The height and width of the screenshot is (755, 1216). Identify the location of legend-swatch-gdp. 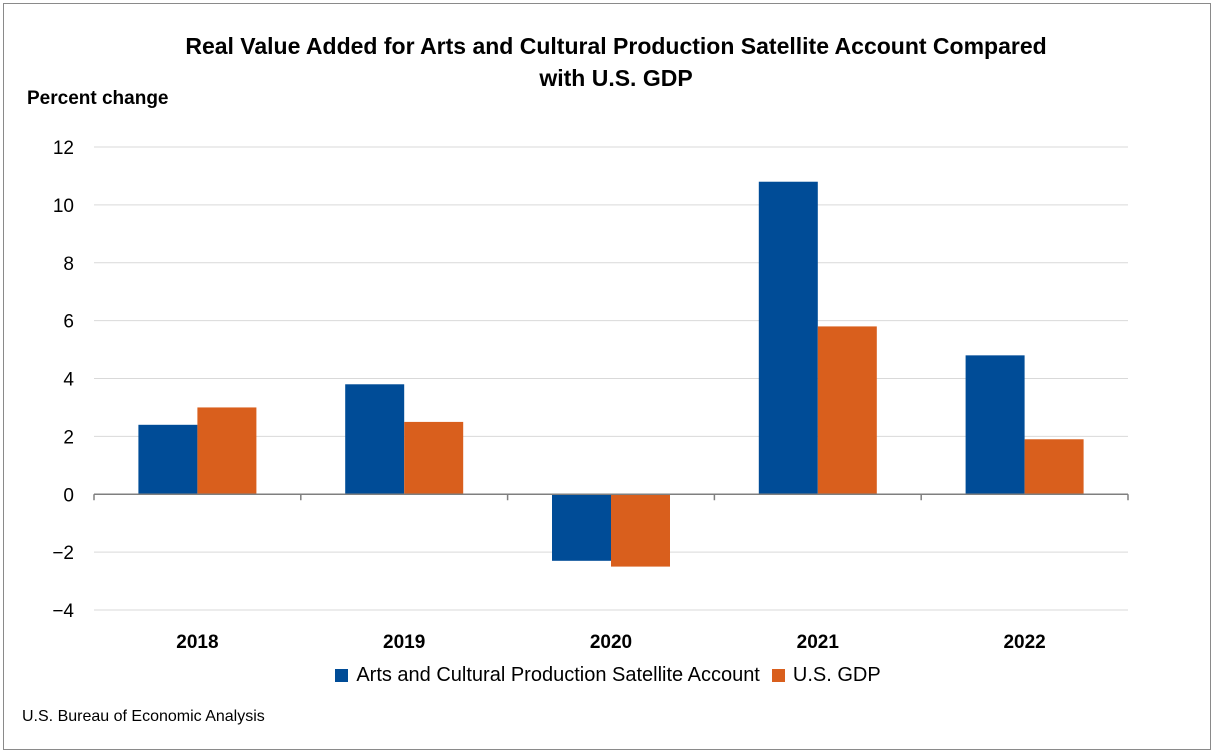
(778, 675).